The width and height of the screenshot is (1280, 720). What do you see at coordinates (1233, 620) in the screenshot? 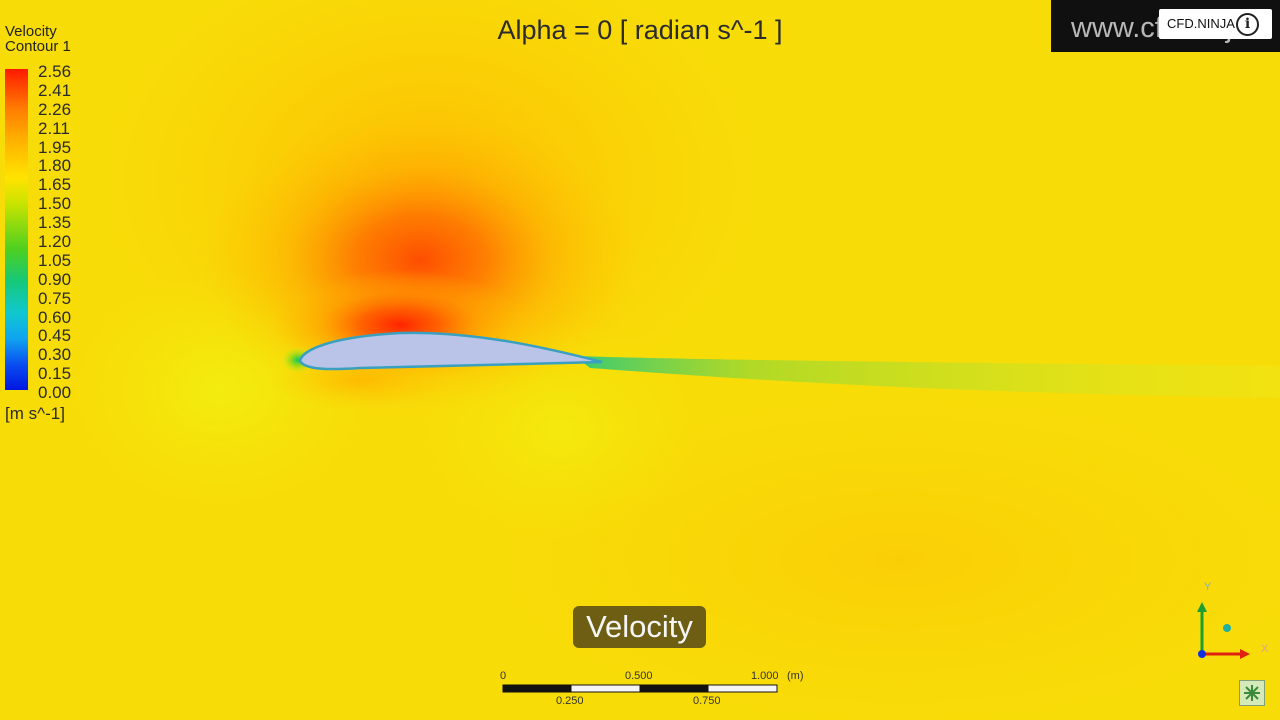
I see `axes-triad: Y X` at bounding box center [1233, 620].